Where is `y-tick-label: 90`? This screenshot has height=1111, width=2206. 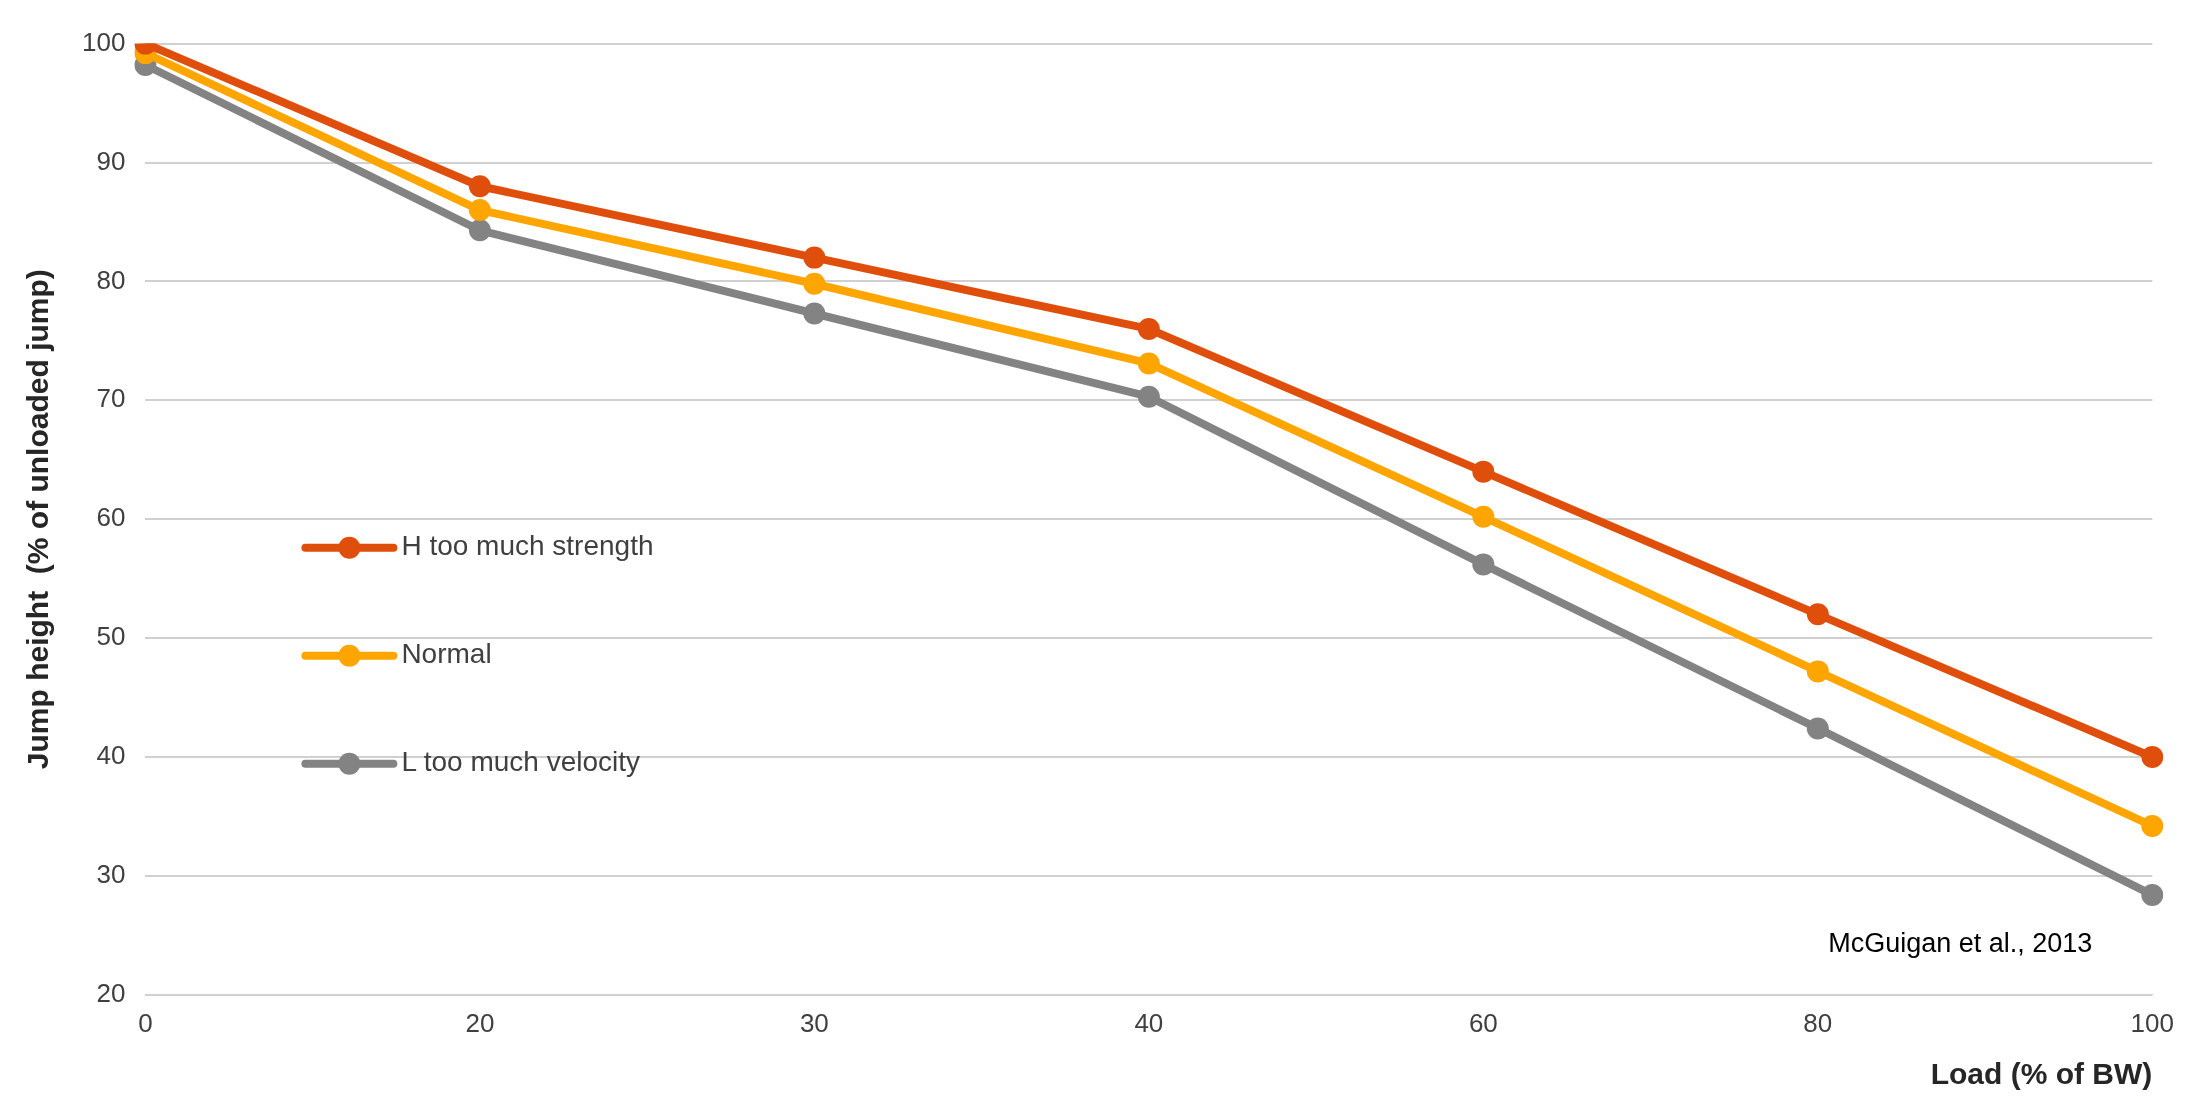
y-tick-label: 90 is located at coordinates (111, 160).